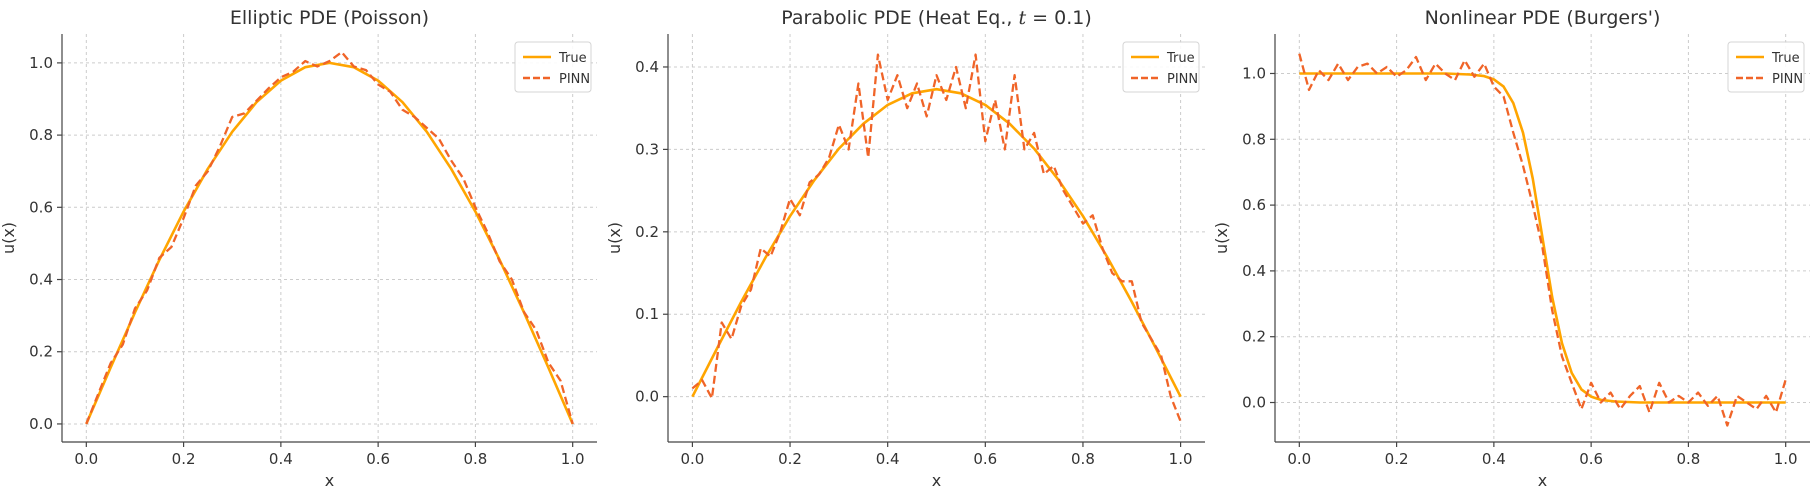  I want to click on chart-title: Elliptic PDE (Poisson), so click(329, 18).